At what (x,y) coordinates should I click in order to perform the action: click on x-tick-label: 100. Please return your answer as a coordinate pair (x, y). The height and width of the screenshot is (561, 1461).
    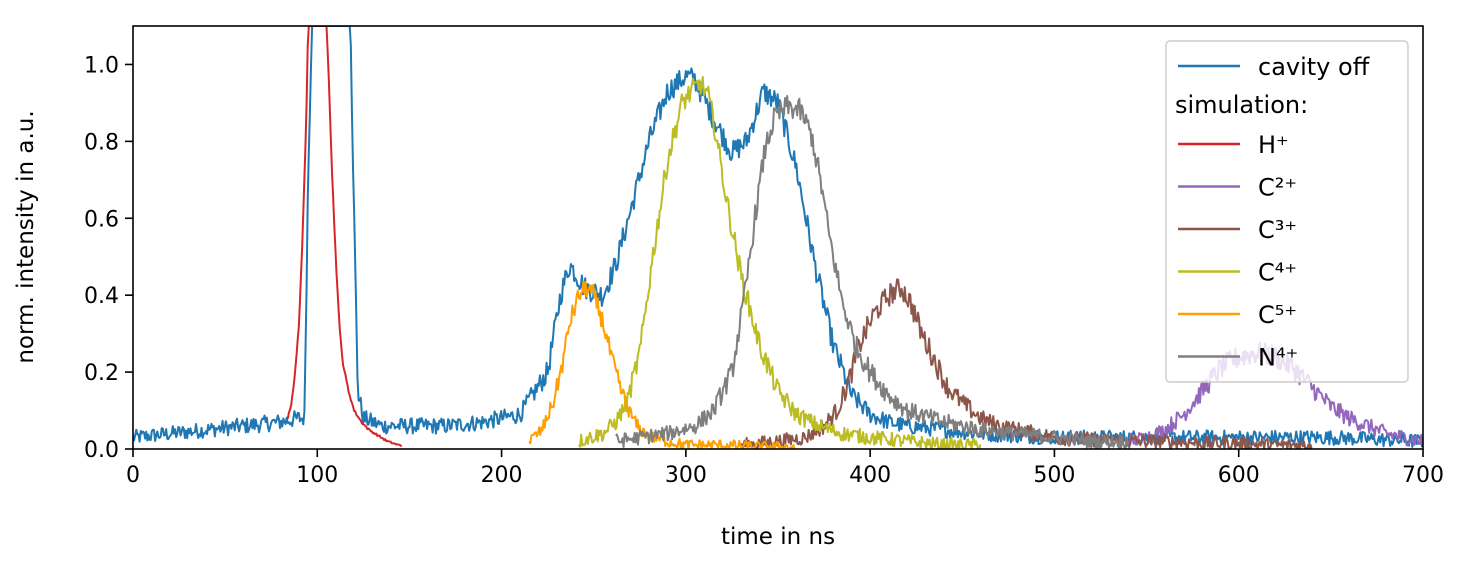
    Looking at the image, I should click on (317, 475).